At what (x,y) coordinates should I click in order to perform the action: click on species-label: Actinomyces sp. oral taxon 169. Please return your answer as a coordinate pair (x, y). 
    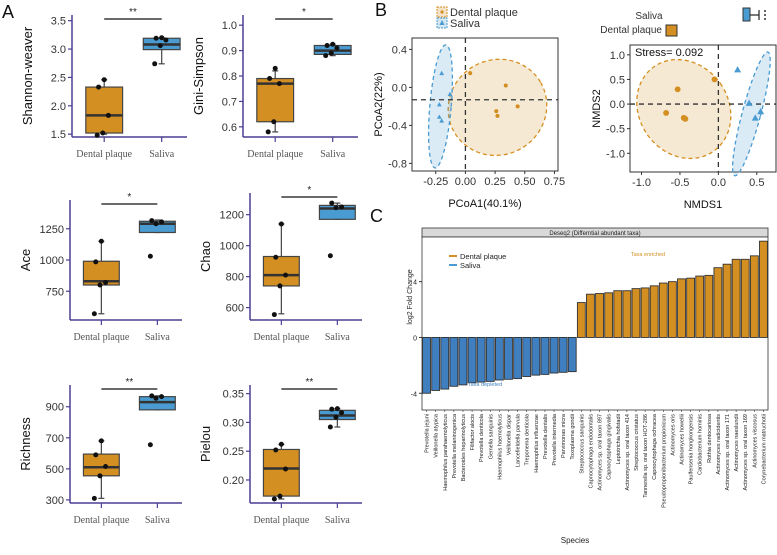
    Looking at the image, I should click on (746, 452).